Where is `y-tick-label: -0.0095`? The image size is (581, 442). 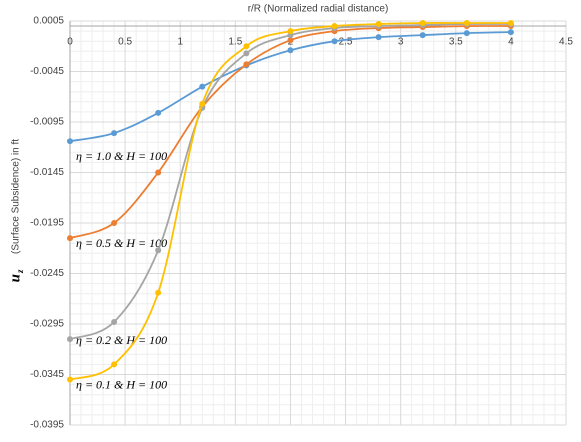 y-tick-label: -0.0095 is located at coordinates (47, 122).